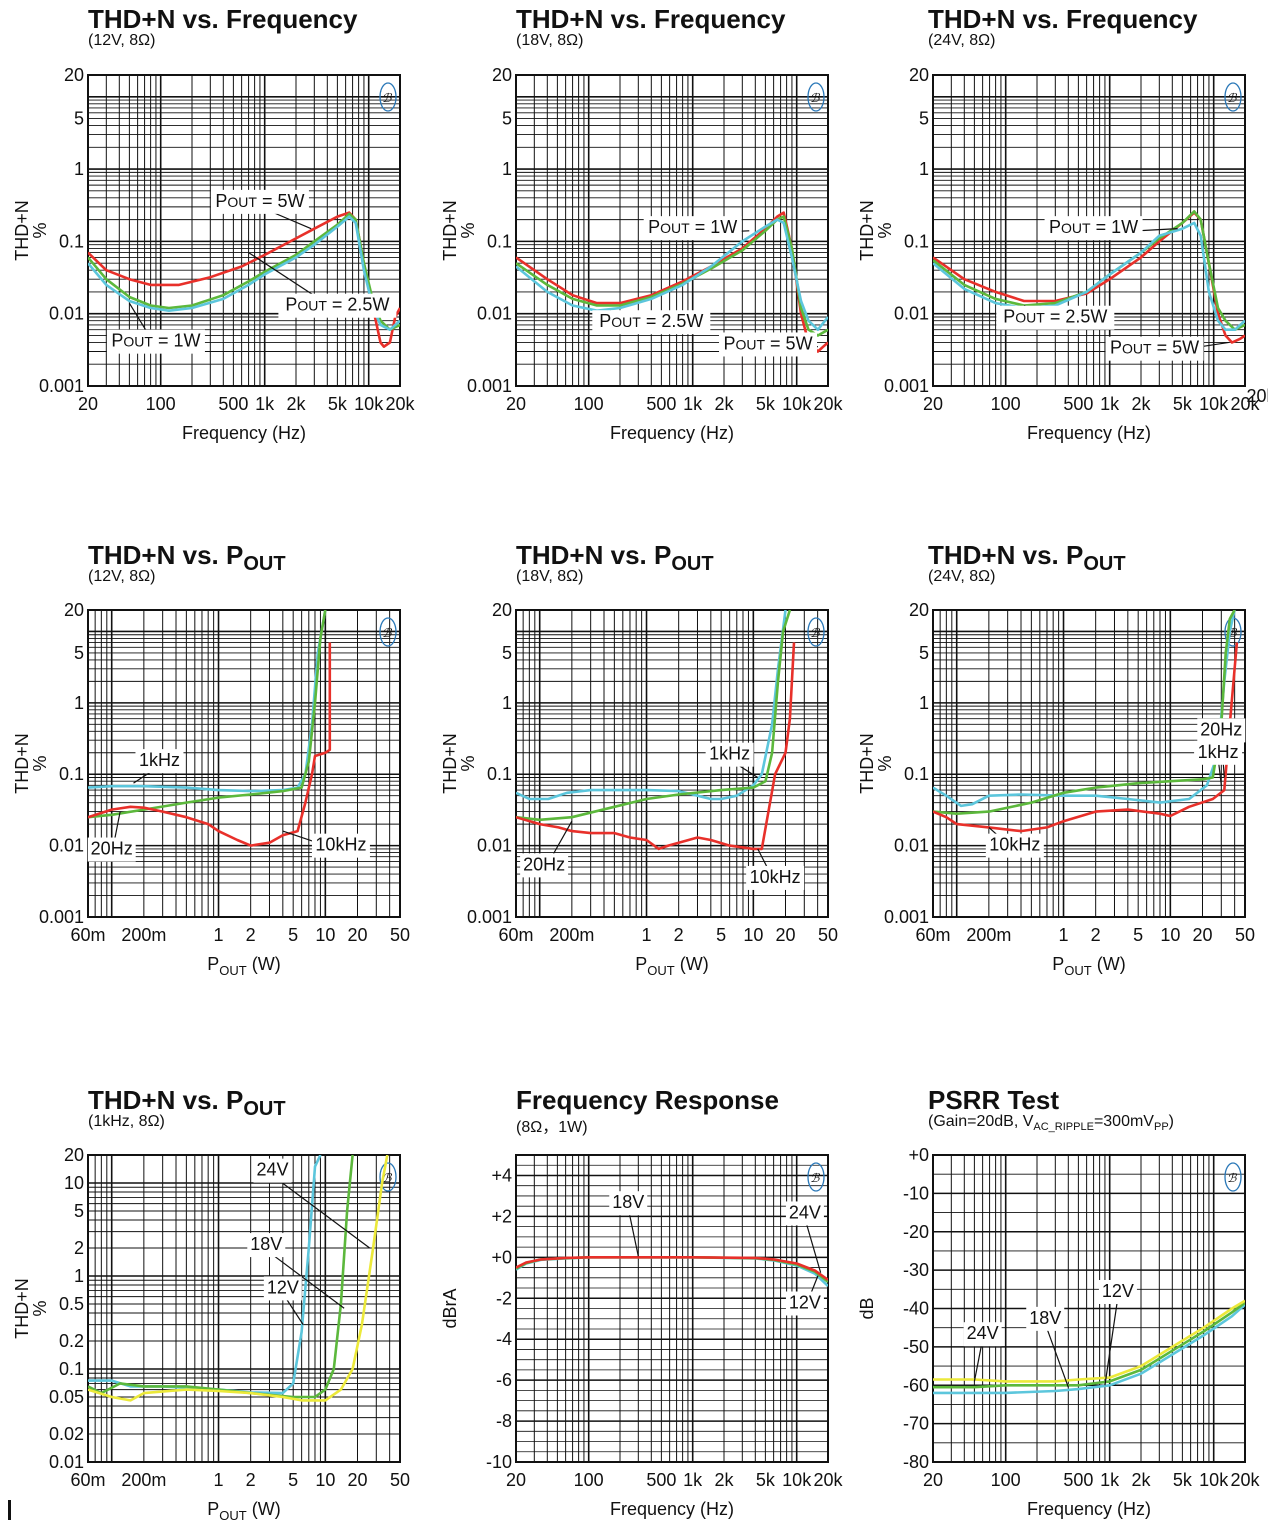  Describe the element at coordinates (1051, 1123) in the screenshot. I see `chart-subtitle: (Gain=20dB, VAC_RIPPLE=300mVPP)` at that location.